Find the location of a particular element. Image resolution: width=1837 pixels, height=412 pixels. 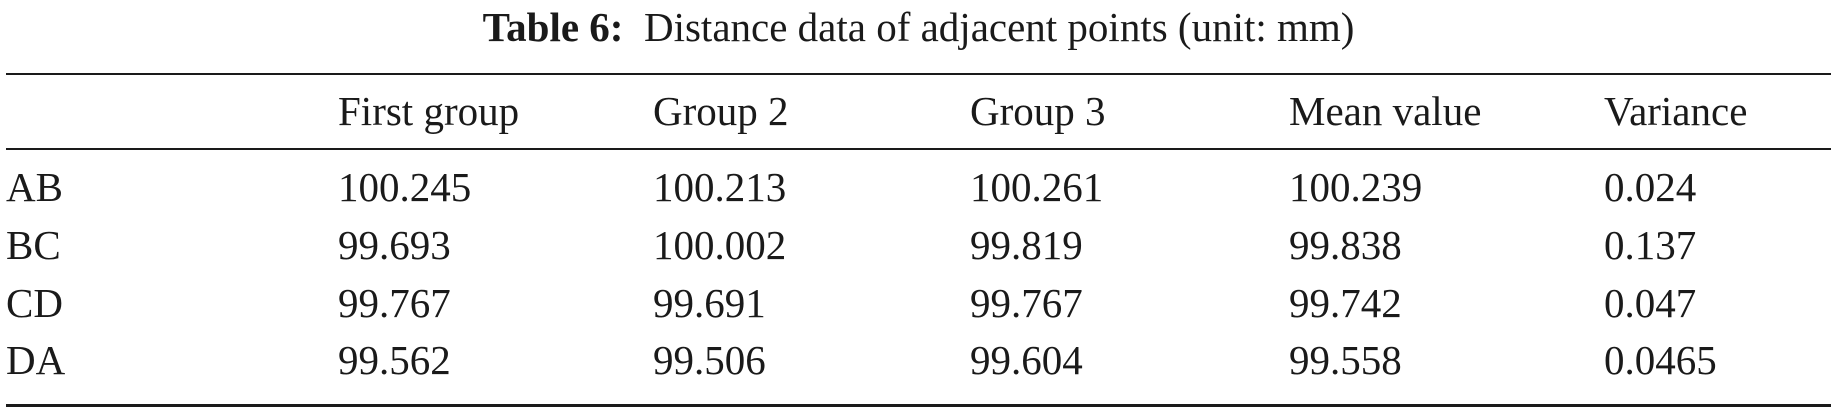

table-cell: 99.604 is located at coordinates (1026, 360).